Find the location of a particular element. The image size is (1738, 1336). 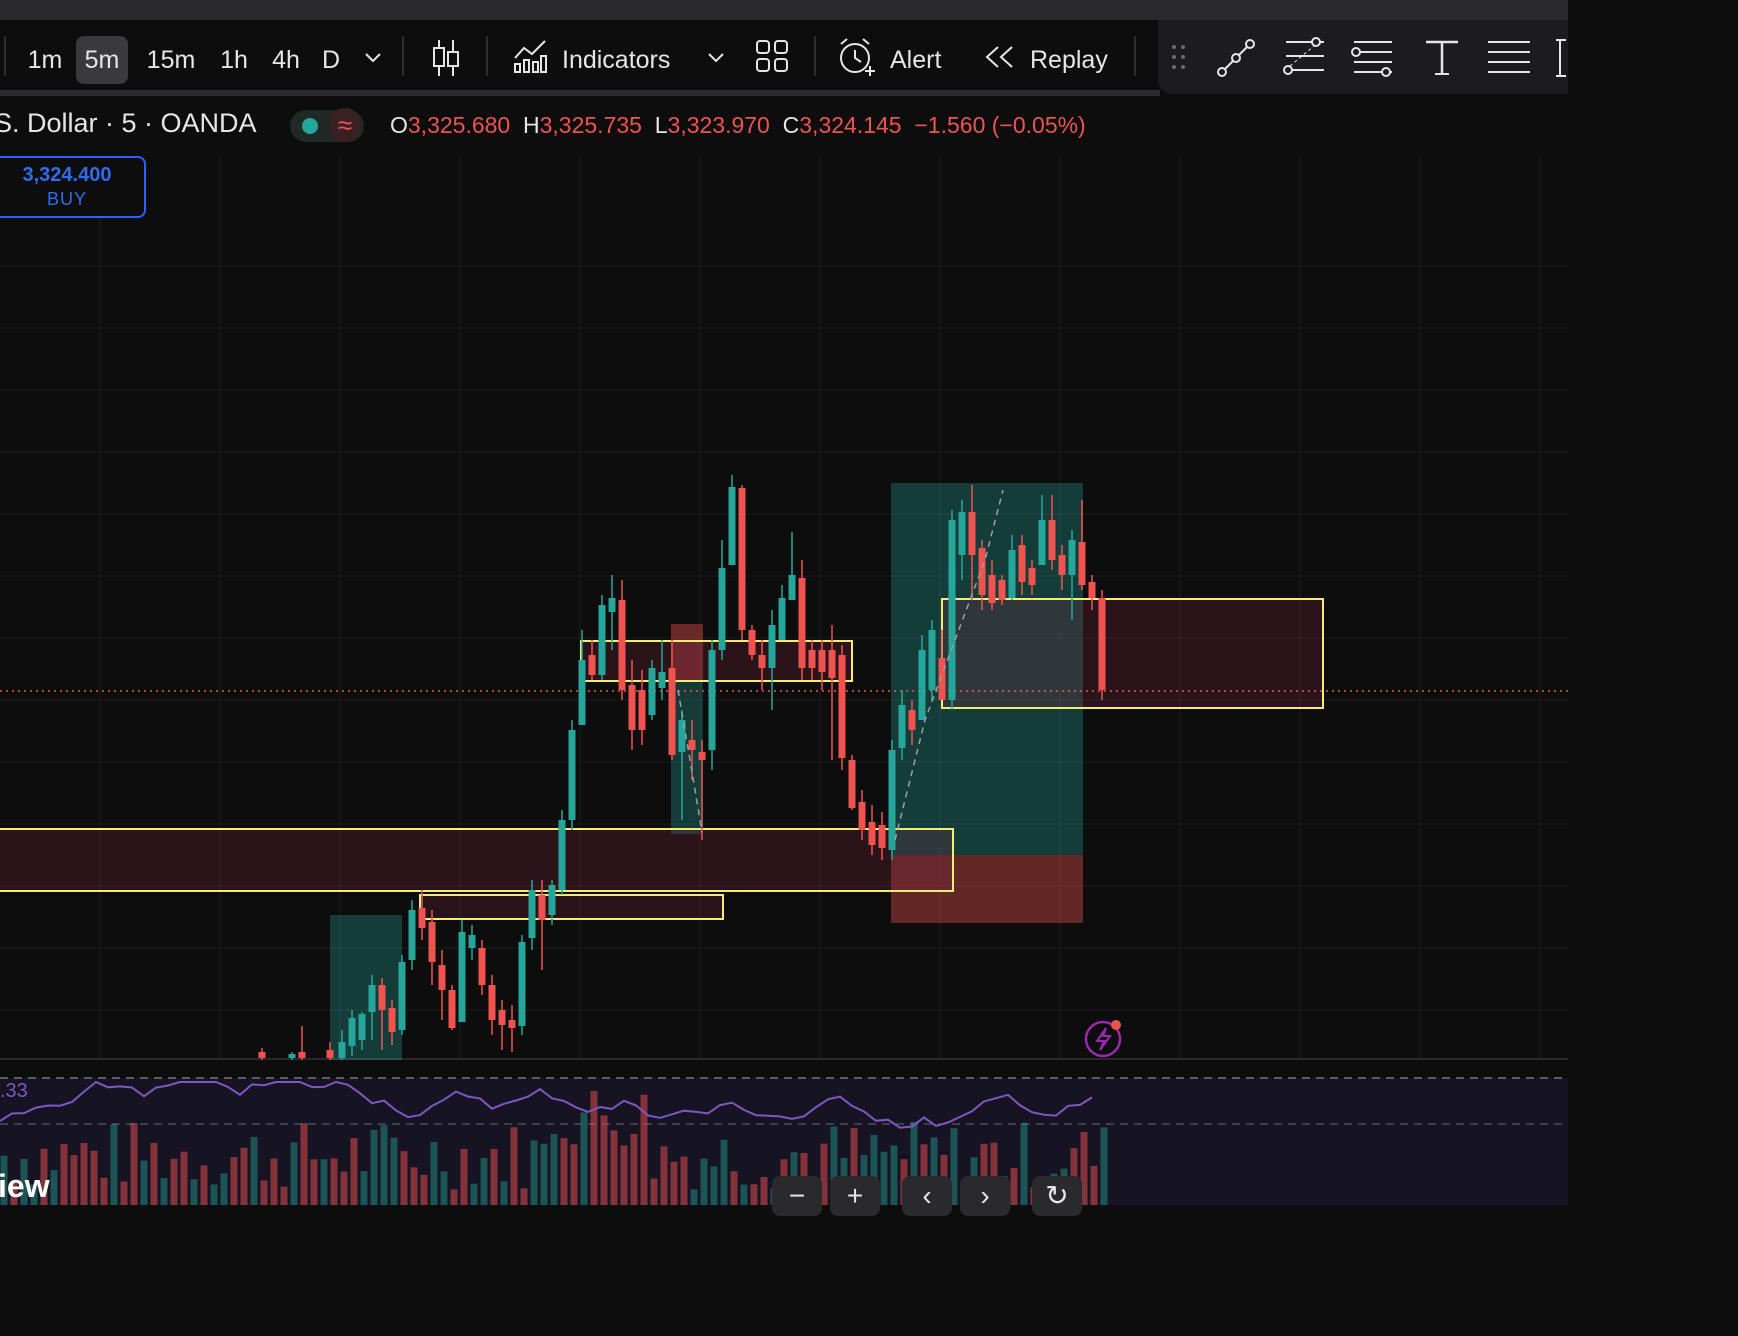

zoom-out-button: − is located at coordinates (797, 1196).